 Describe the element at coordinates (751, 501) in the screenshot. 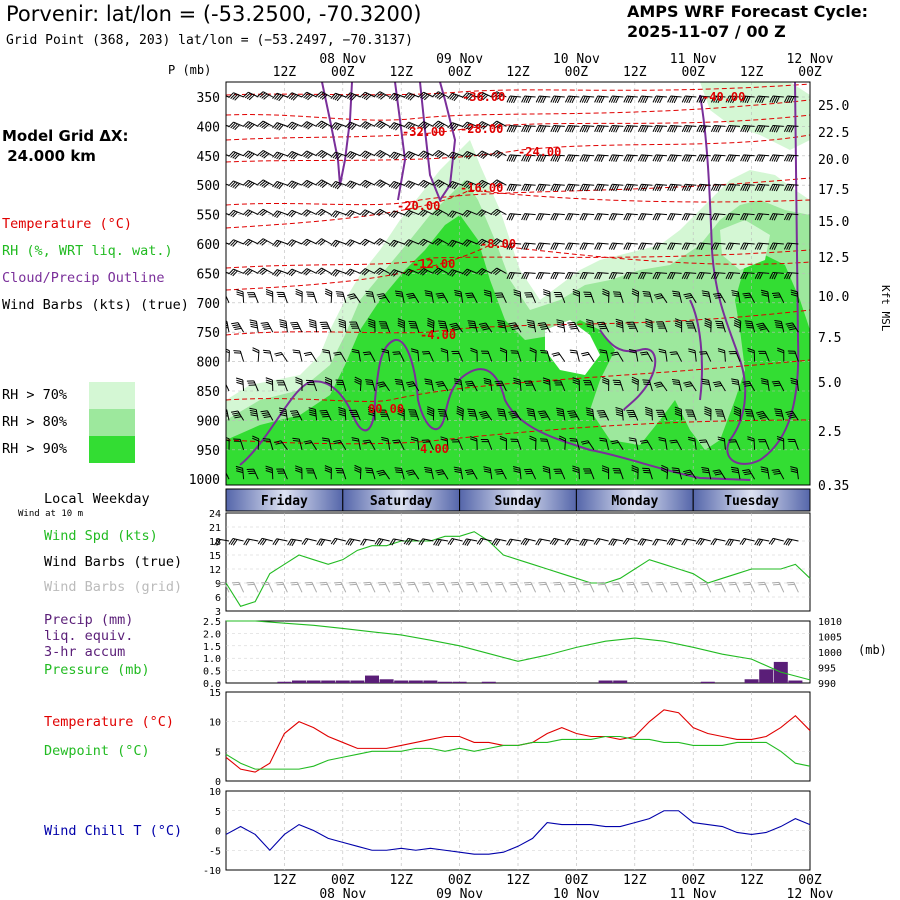

I see `weekday-label-tuesday: Tuesday` at that location.